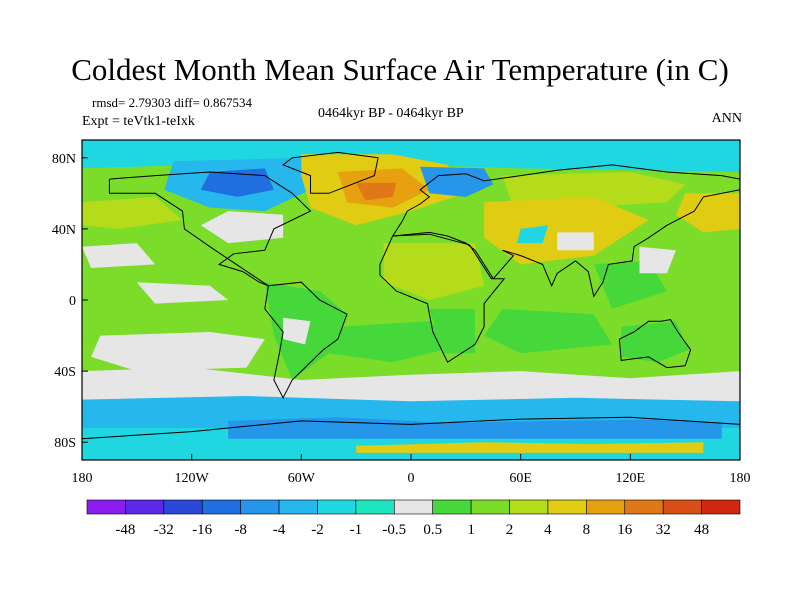  Describe the element at coordinates (242, 227) in the screenshot. I see `region-north-america-low` at that location.